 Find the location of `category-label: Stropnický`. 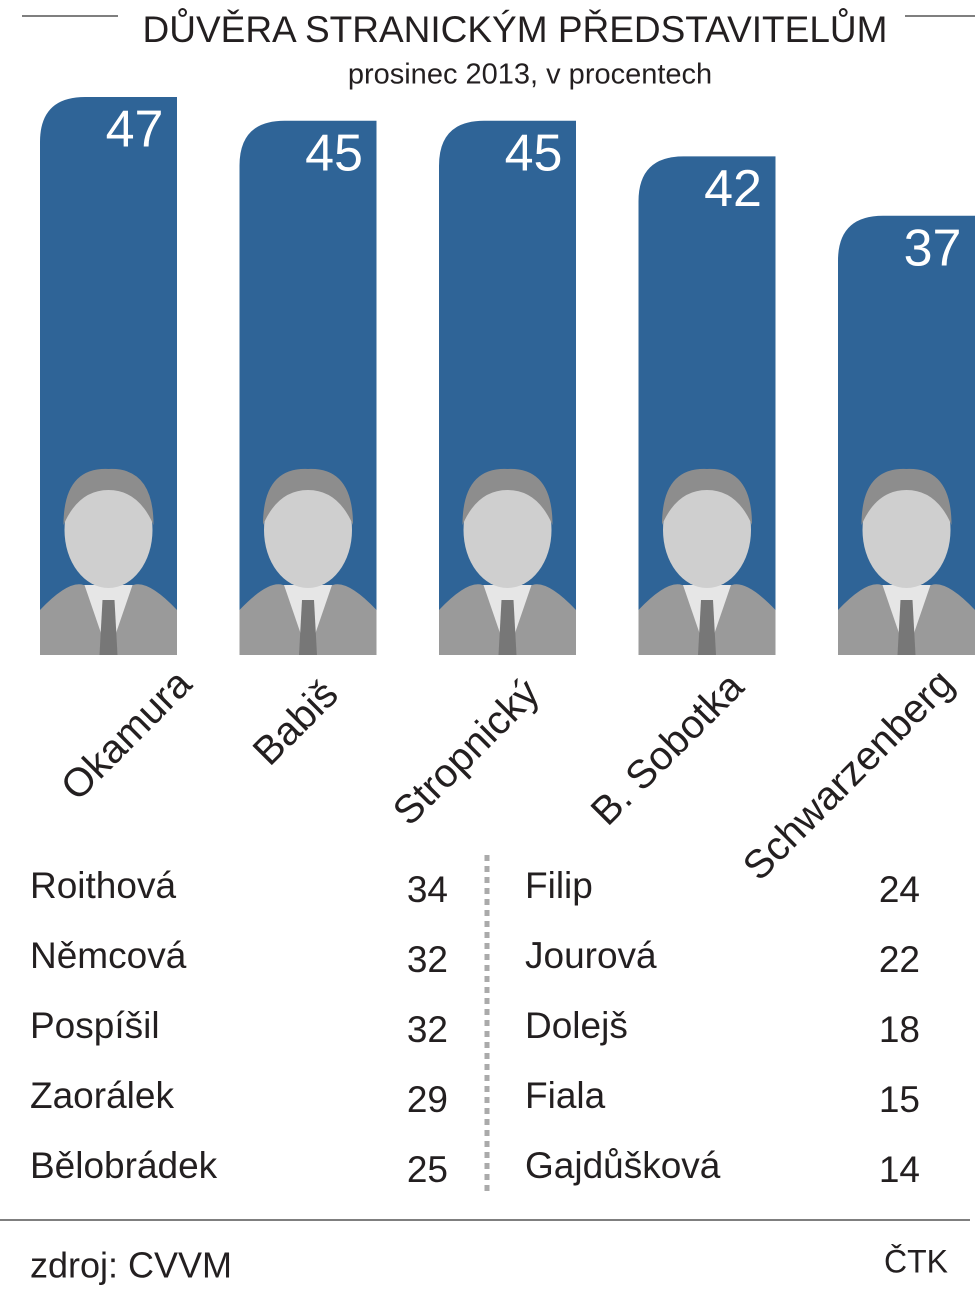

category-label: Stropnický is located at coordinates (466, 752).